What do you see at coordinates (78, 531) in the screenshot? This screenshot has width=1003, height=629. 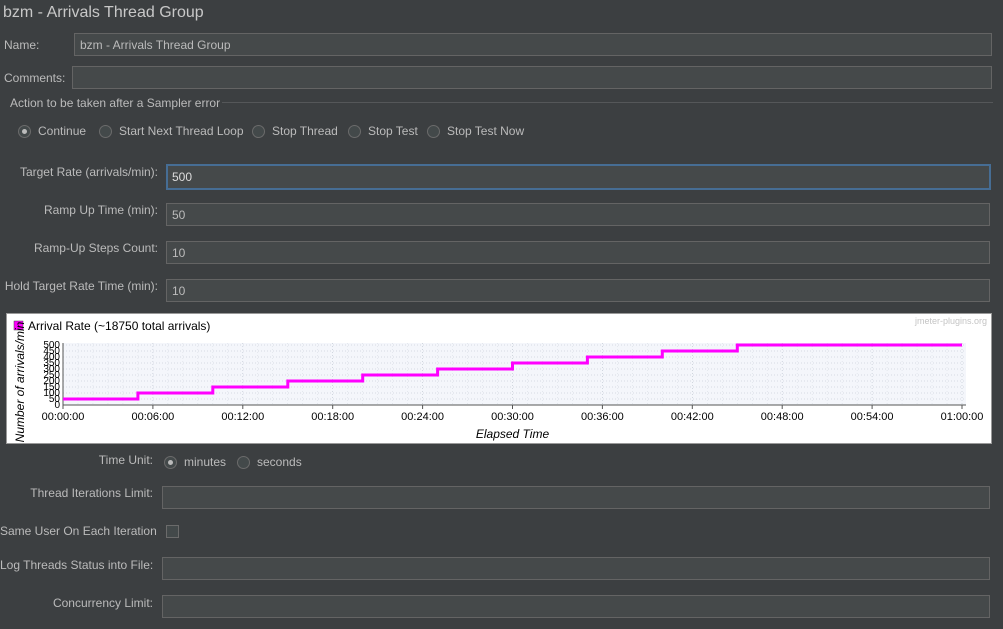 I see `same-user-label: Same User On Each Iteration` at bounding box center [78, 531].